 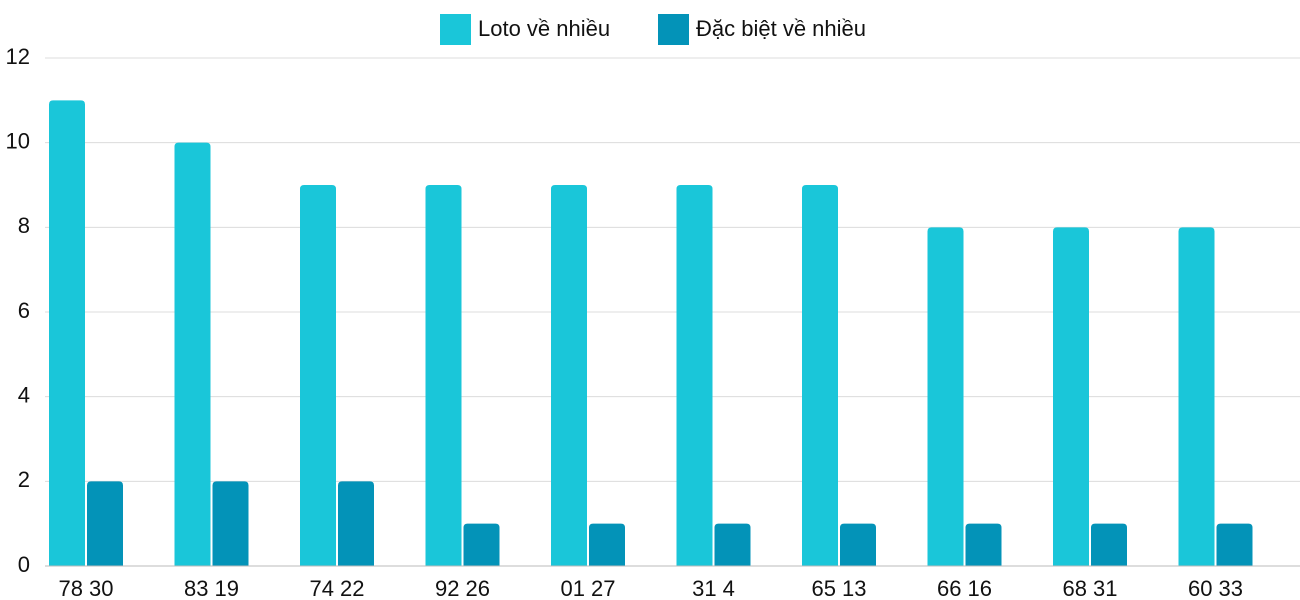 What do you see at coordinates (964, 588) in the screenshot?
I see `x-tick-label: 66 16` at bounding box center [964, 588].